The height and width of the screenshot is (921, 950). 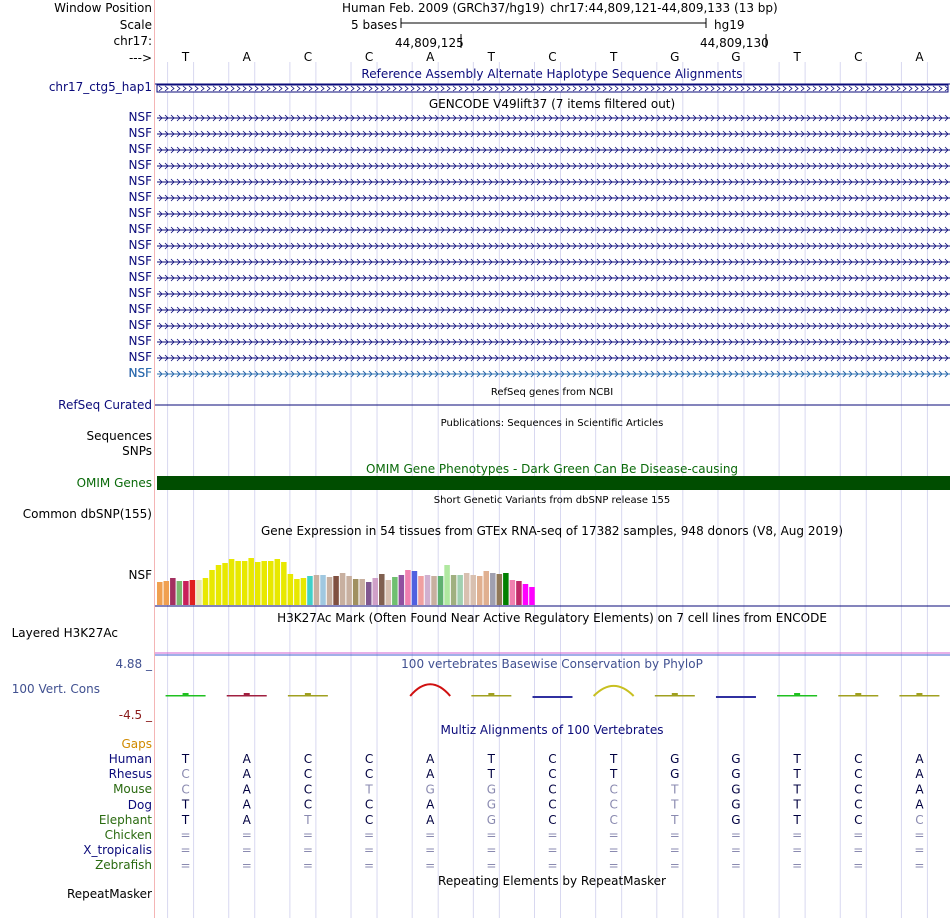 What do you see at coordinates (674, 57) in the screenshot?
I see `ruler-base: G` at bounding box center [674, 57].